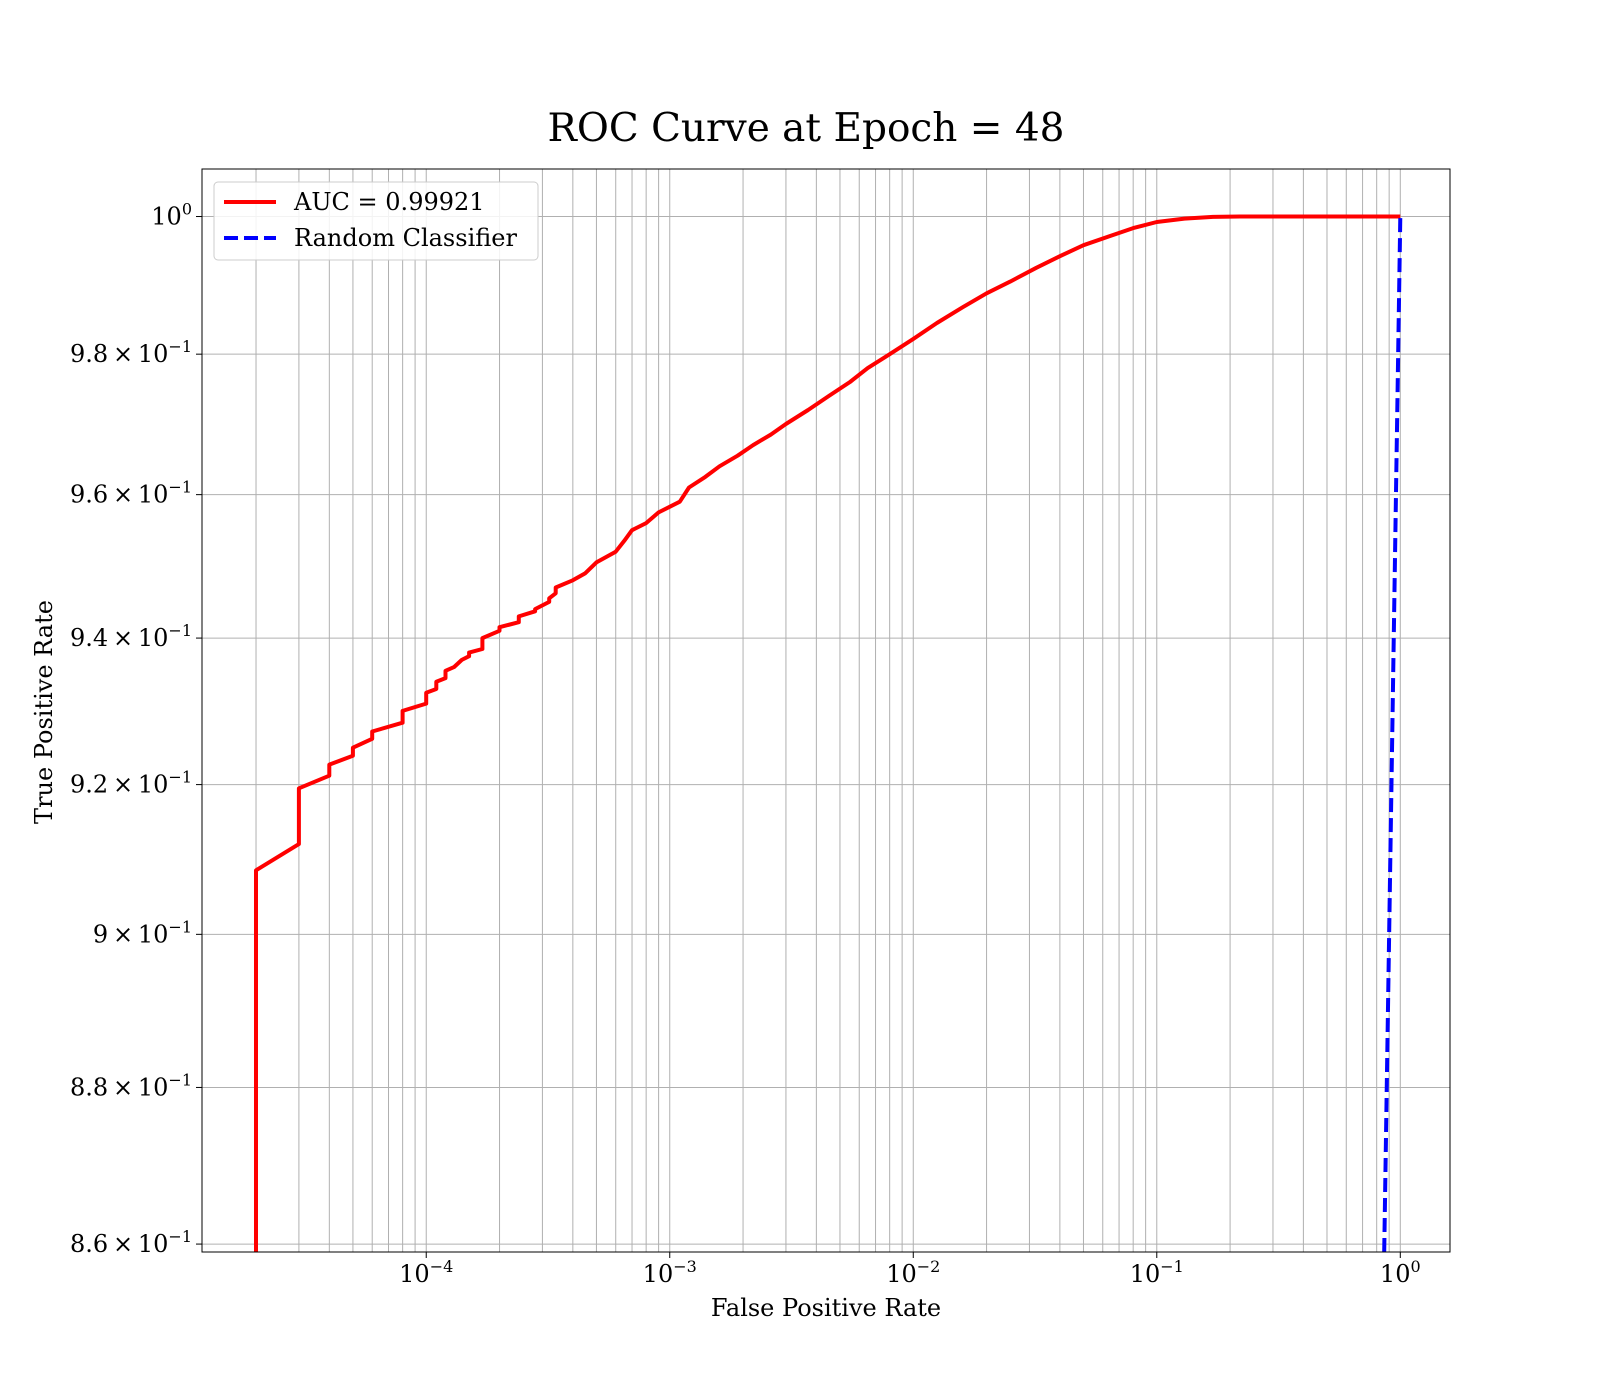 Image resolution: width=1600 pixels, height=1400 pixels. I want to click on y-tick-label: 9 × 10⁻¹, so click(142, 932).